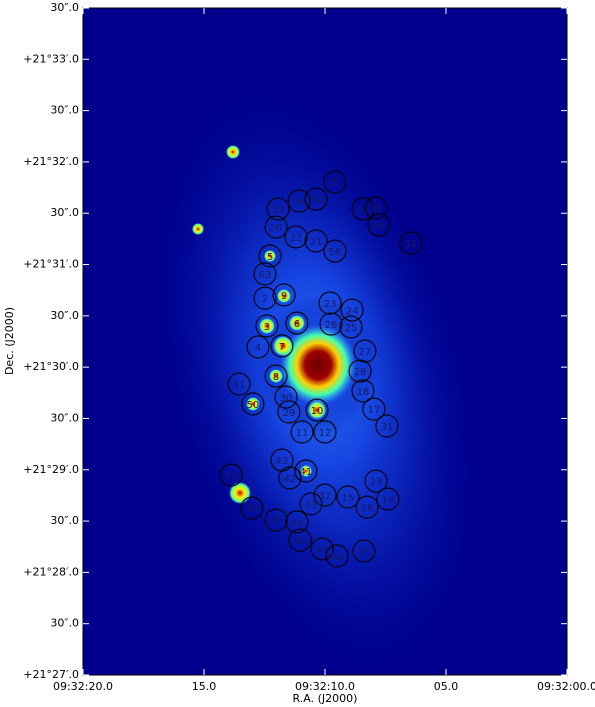  What do you see at coordinates (388, 500) in the screenshot?
I see `aperture-label: 14` at bounding box center [388, 500].